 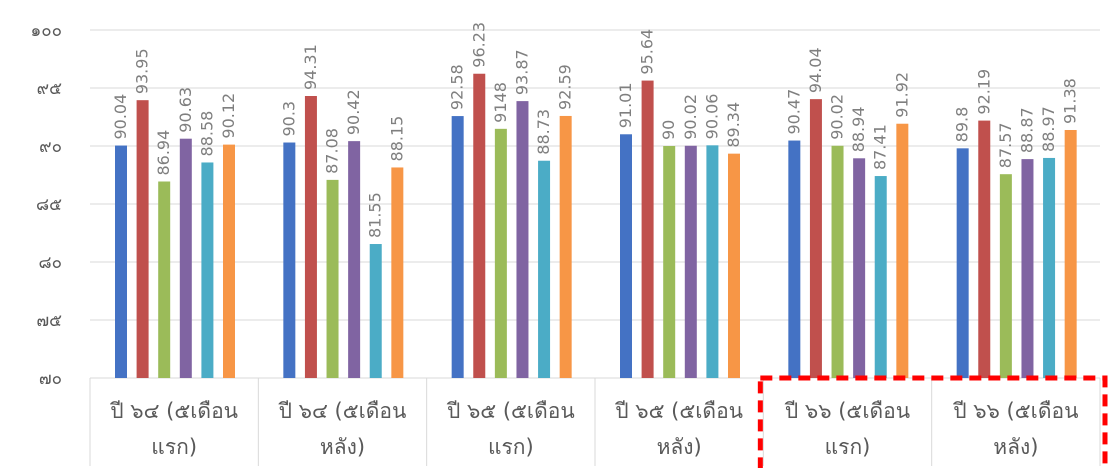 I want to click on data-label: 93.95, so click(x=142, y=71).